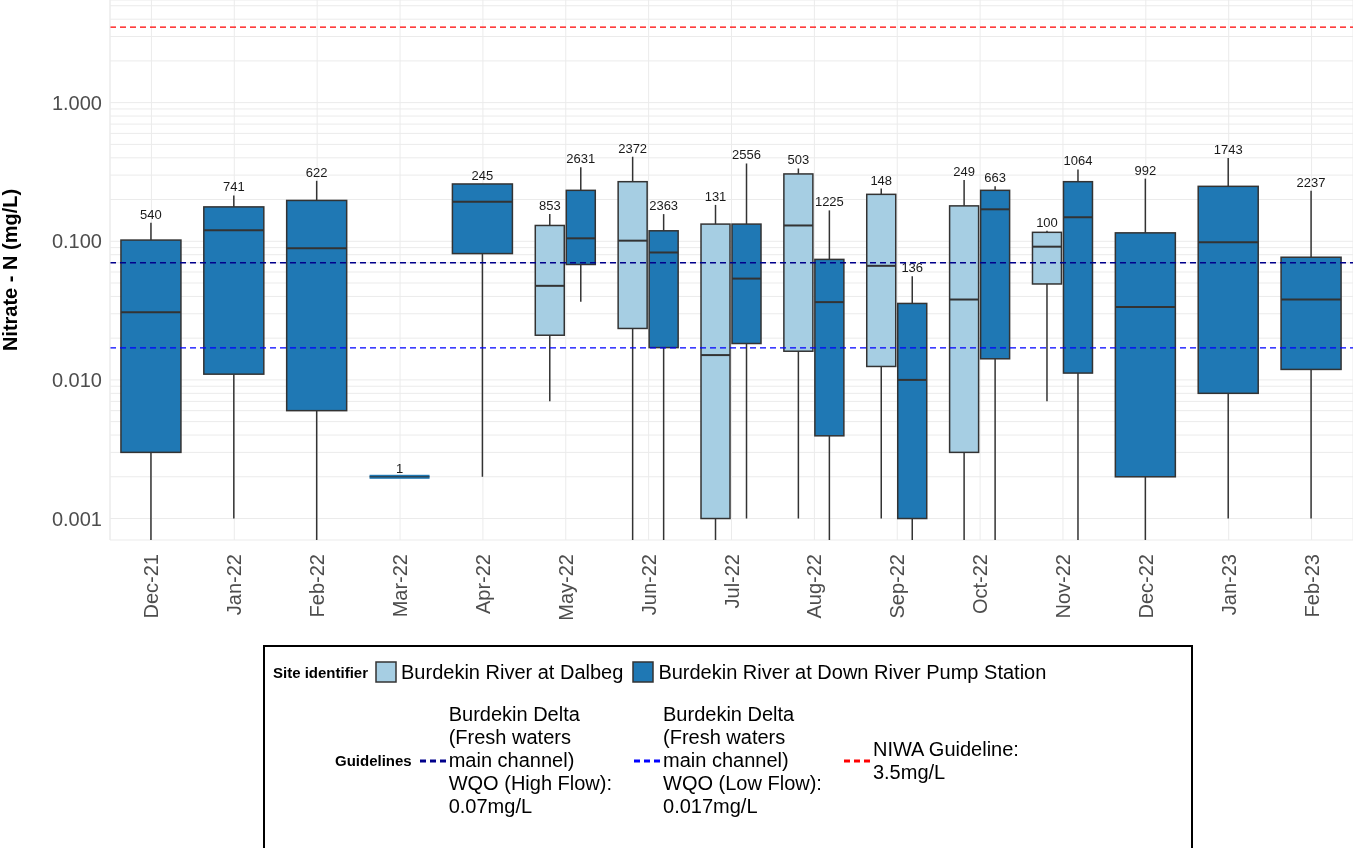 The width and height of the screenshot is (1353, 848). I want to click on text: 2556, so click(746, 155).